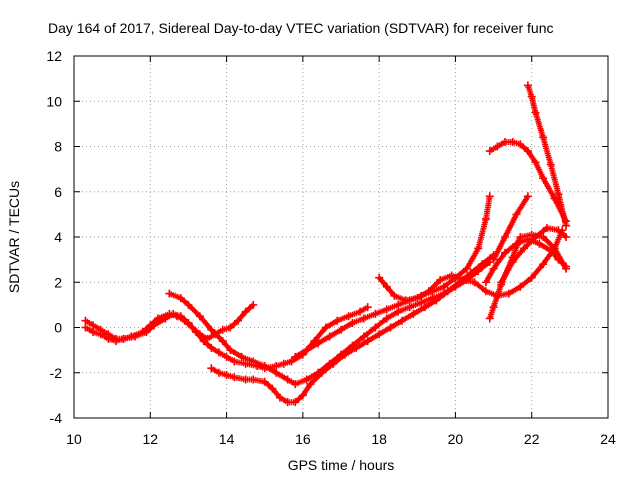 This screenshot has height=480, width=640. I want to click on x-tick-label: 12, so click(150, 439).